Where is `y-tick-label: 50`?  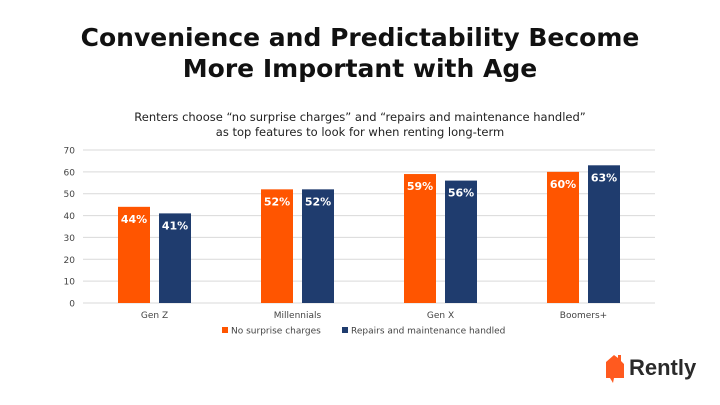
y-tick-label: 50 is located at coordinates (70, 195).